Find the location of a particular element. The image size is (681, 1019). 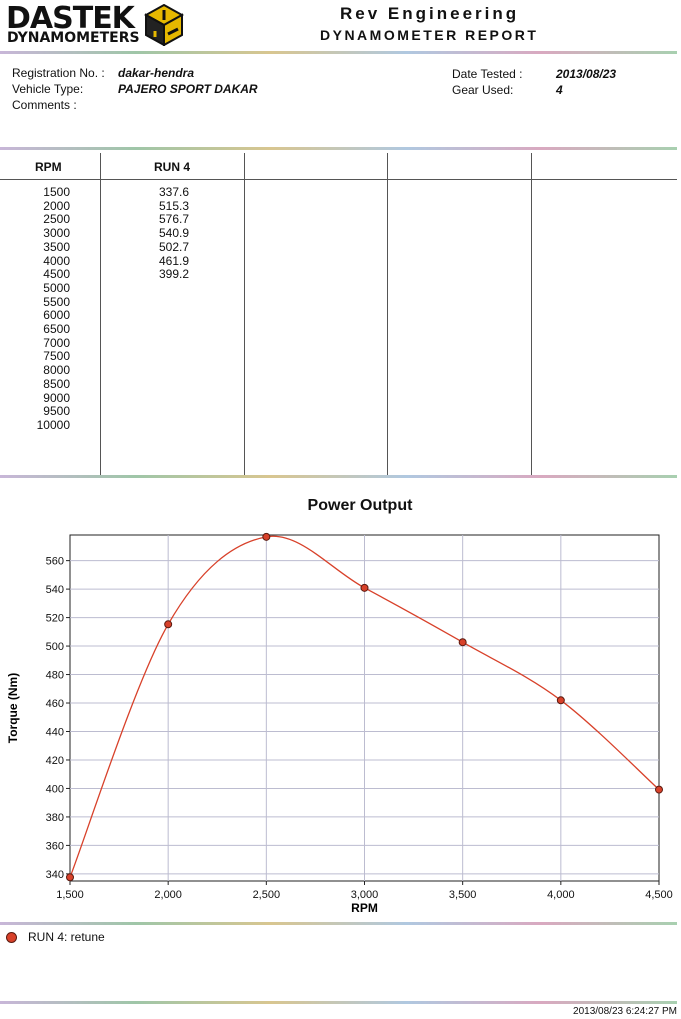

y-tick-label: 400 is located at coordinates (55, 789).